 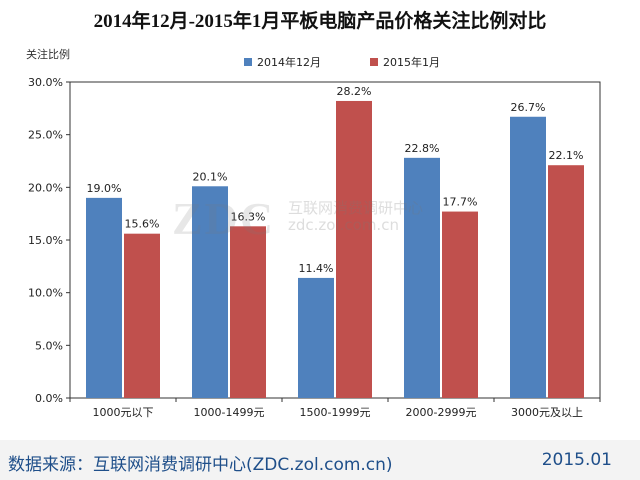 What do you see at coordinates (104, 188) in the screenshot?
I see `data-label: 19.0%` at bounding box center [104, 188].